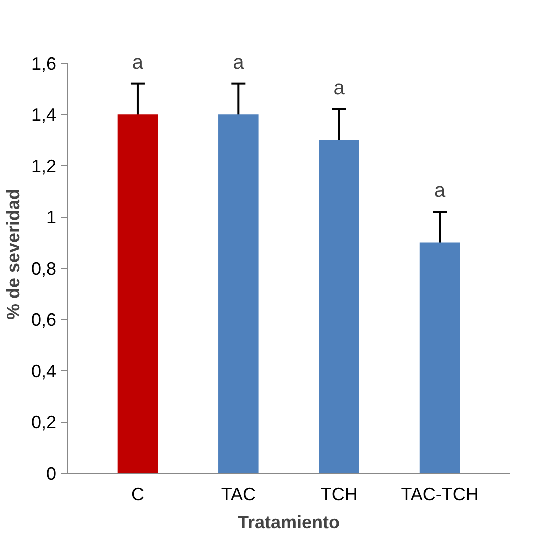 This screenshot has width=538, height=541. I want to click on x-tick-label: C, so click(137, 494).